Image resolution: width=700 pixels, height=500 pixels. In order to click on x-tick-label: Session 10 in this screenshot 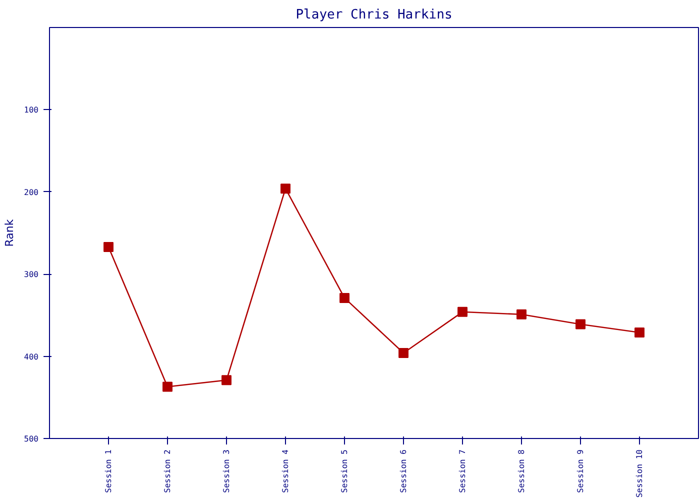, I will do `click(639, 473)`.